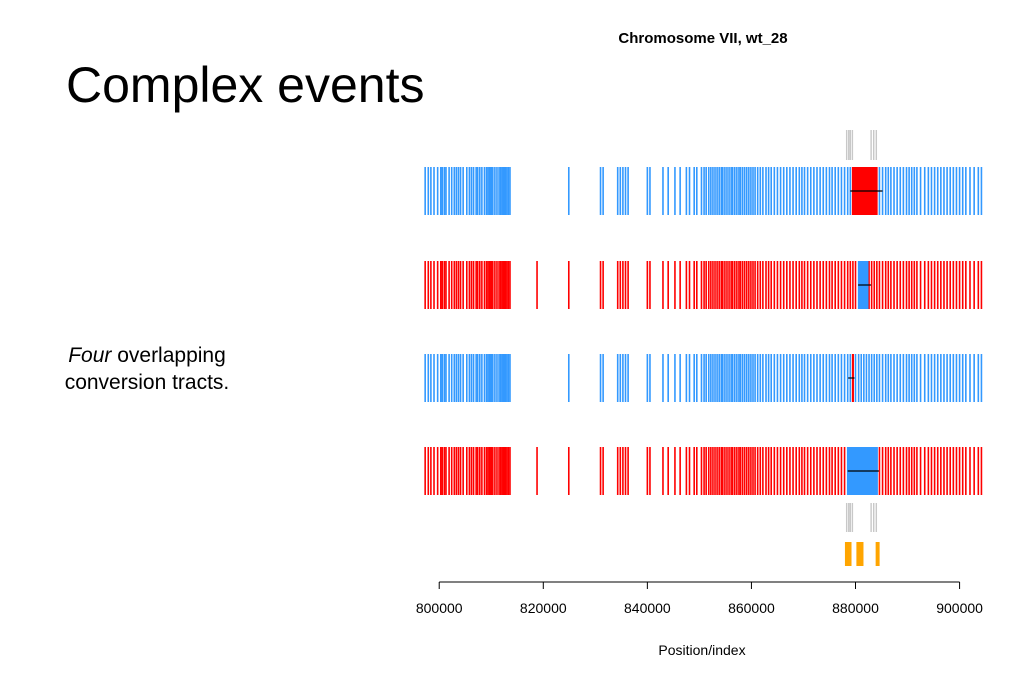 The width and height of the screenshot is (1023, 682). Describe the element at coordinates (846, 145) in the screenshot. I see `gray-marker-top` at that location.